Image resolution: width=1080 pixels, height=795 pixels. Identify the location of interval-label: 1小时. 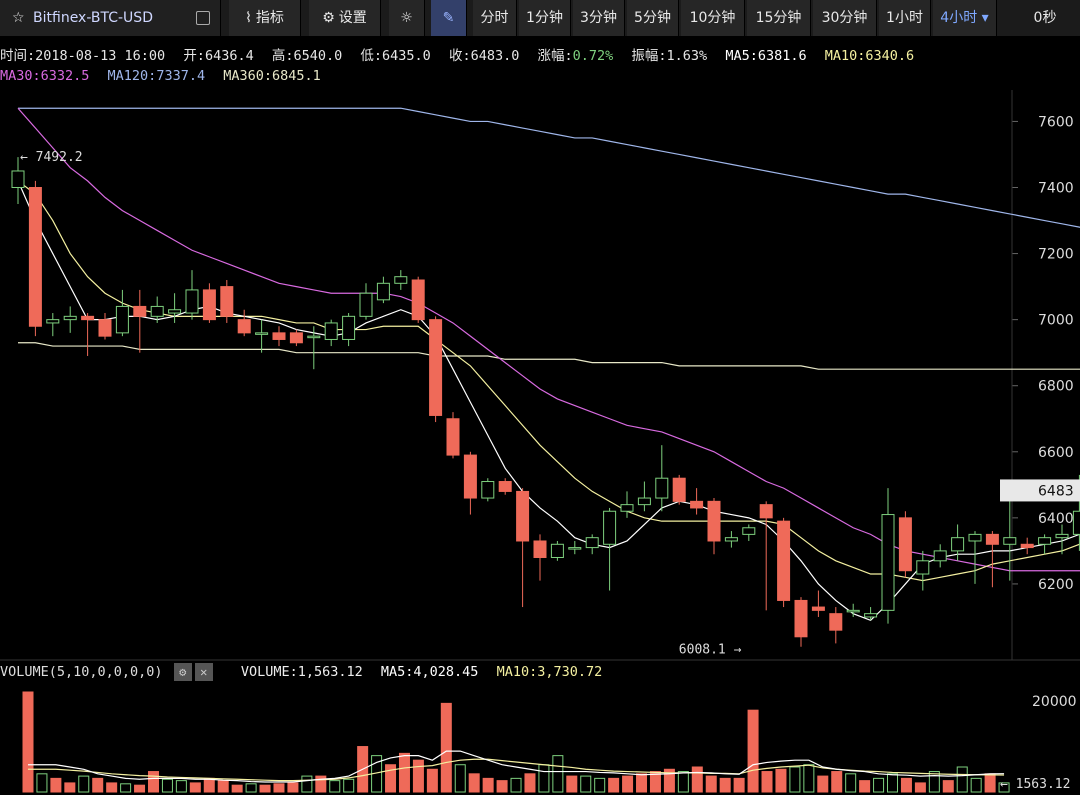
(904, 18).